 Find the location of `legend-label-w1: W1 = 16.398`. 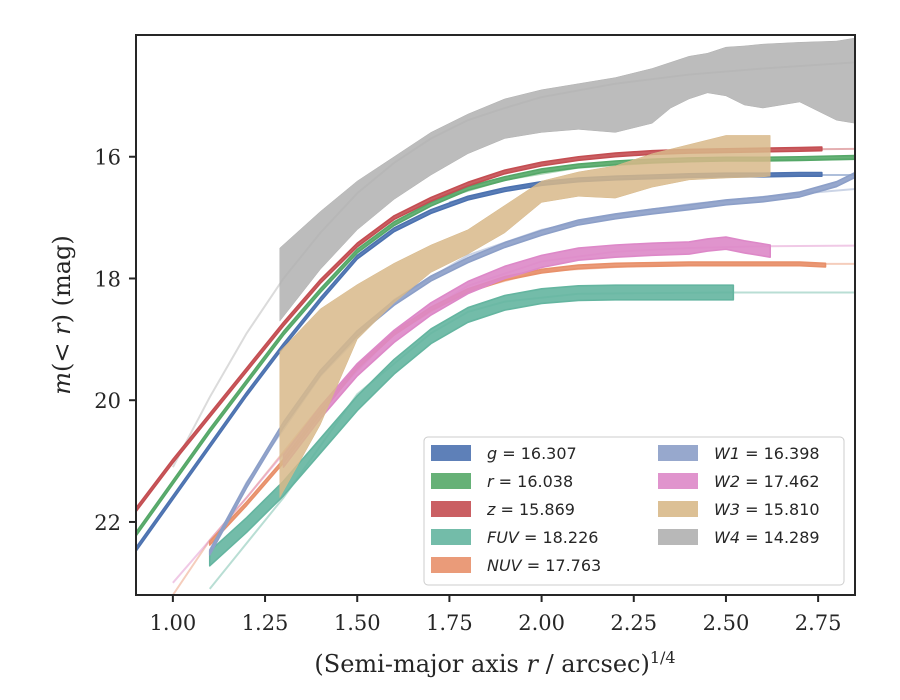

legend-label-w1: W1 = 16.398 is located at coordinates (767, 453).